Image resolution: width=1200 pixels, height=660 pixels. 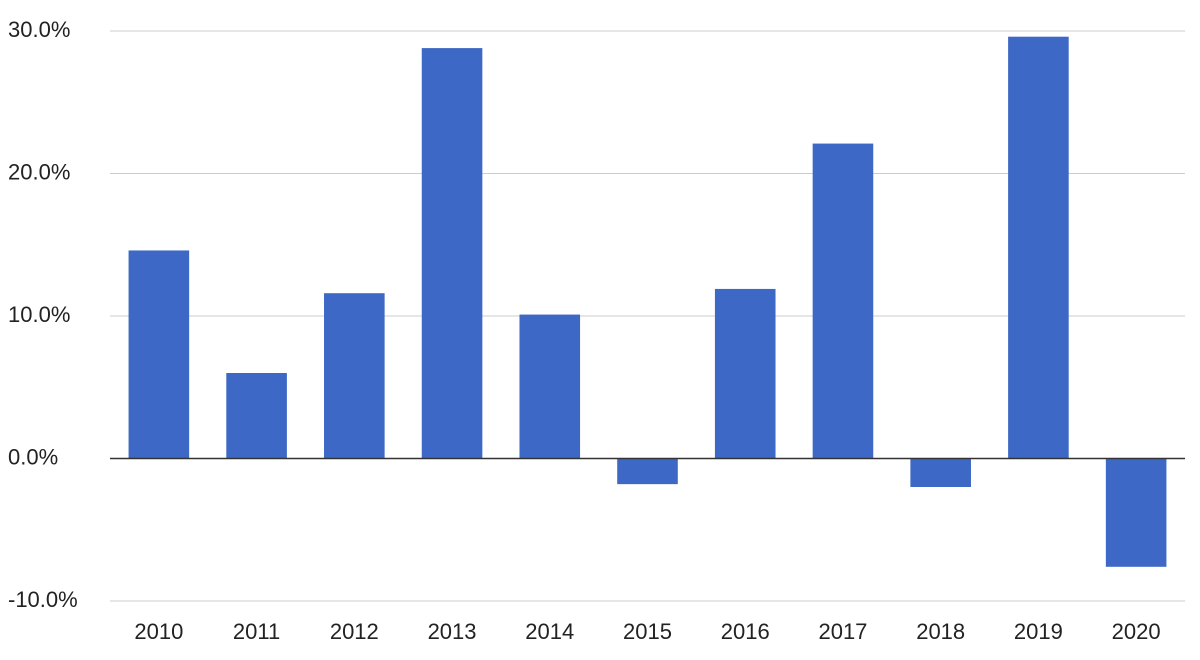 What do you see at coordinates (549, 631) in the screenshot?
I see `x-tick-label: 2014` at bounding box center [549, 631].